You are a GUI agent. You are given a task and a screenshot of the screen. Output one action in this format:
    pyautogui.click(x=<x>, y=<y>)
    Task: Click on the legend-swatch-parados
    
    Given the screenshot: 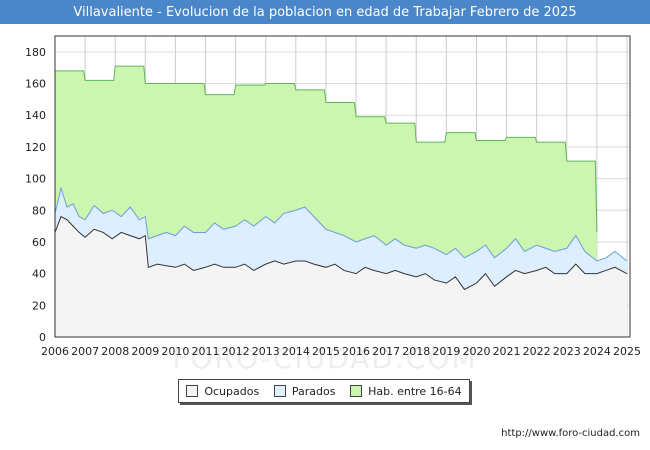 What is the action you would take?
    pyautogui.click(x=279, y=391)
    